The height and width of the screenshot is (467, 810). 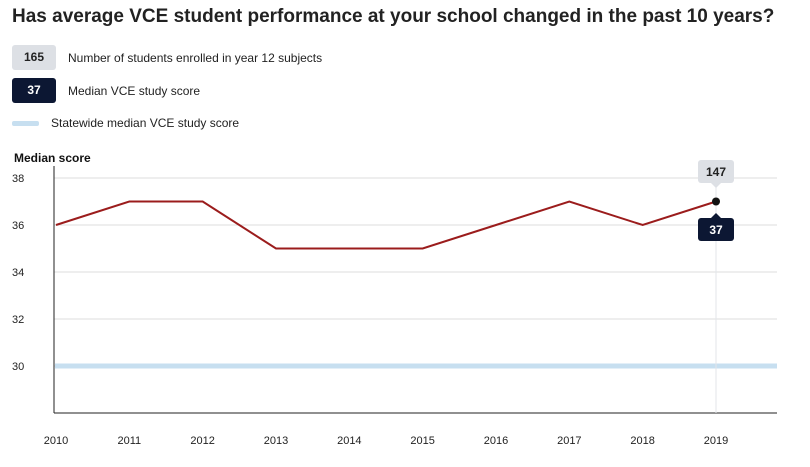 I want to click on statewide-swatch, so click(x=25, y=123).